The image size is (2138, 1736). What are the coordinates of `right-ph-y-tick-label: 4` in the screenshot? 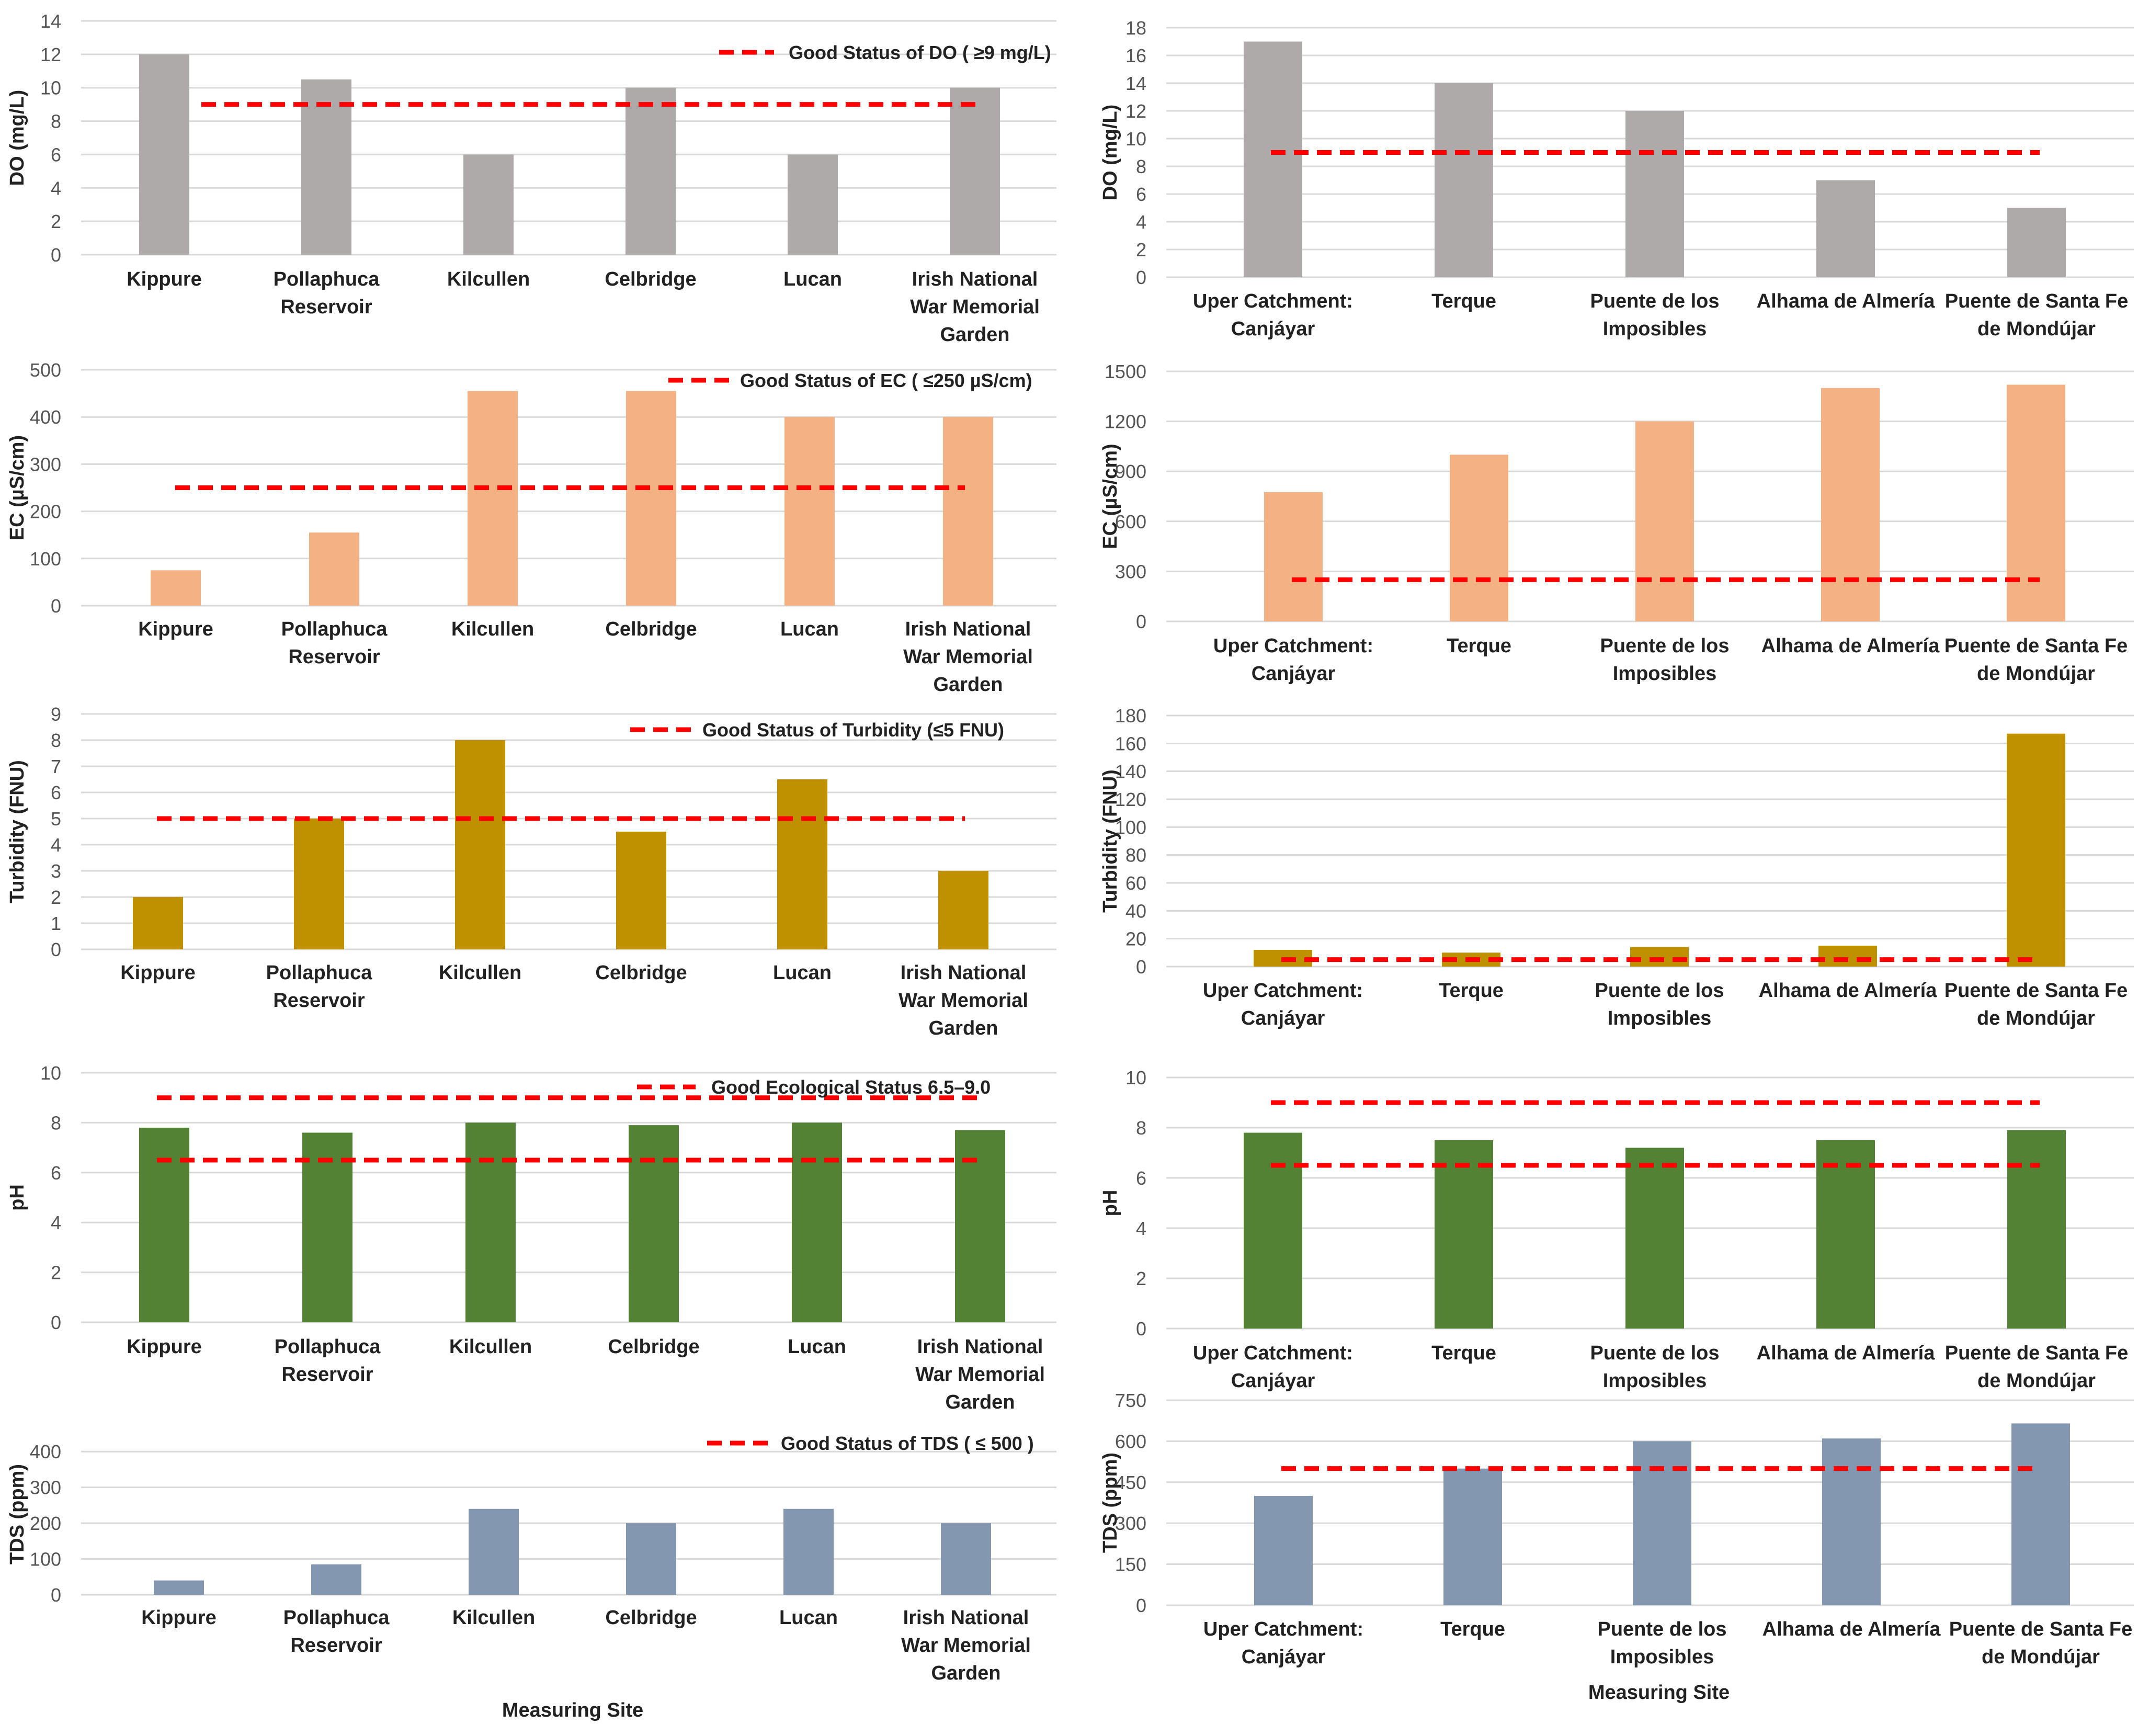 It's located at (1141, 1228).